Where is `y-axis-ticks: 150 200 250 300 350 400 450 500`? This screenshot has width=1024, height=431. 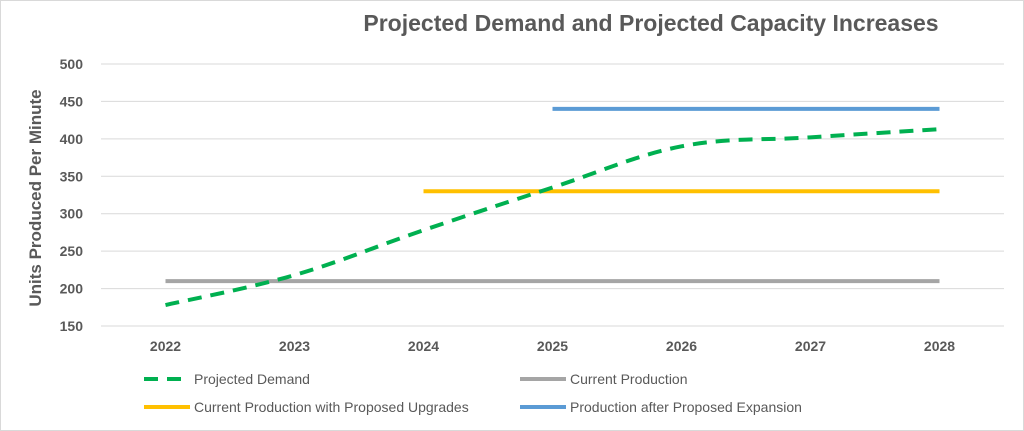
y-axis-ticks: 150 200 250 300 350 400 450 500 is located at coordinates (72, 195).